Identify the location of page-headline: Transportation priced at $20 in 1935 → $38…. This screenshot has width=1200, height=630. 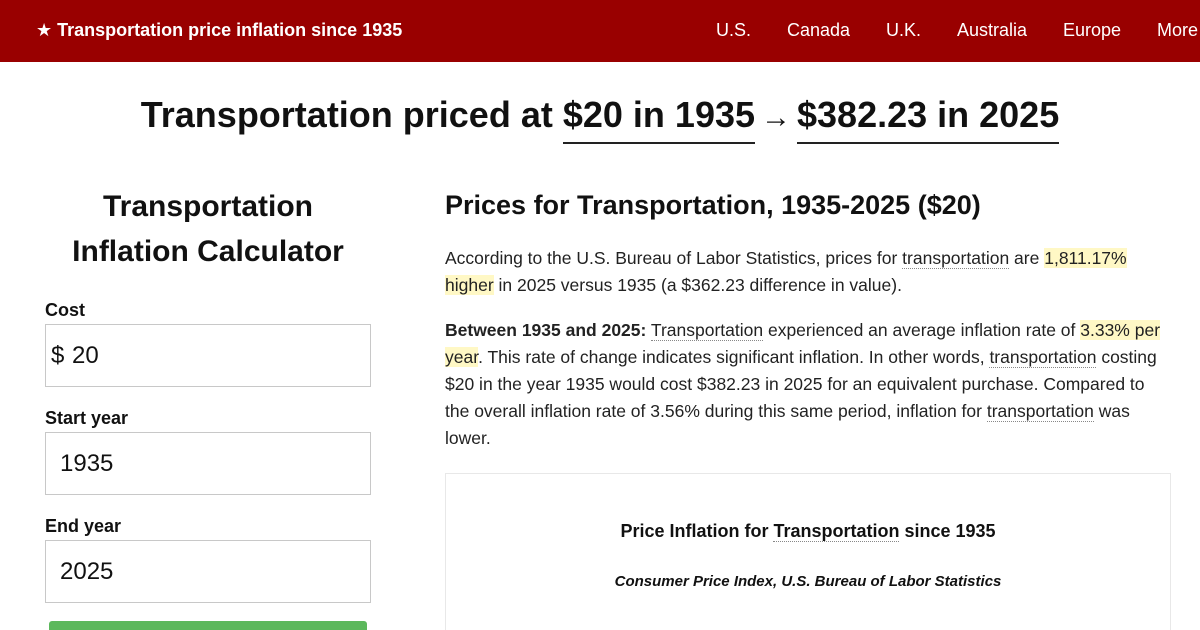
(600, 119).